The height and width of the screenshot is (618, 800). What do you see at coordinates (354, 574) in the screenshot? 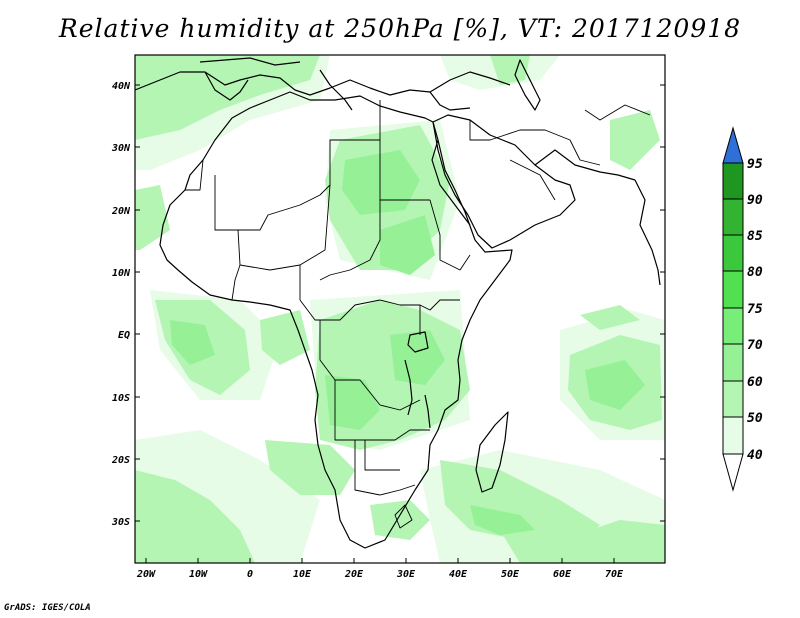
I see `lon-label: 20E` at bounding box center [354, 574].